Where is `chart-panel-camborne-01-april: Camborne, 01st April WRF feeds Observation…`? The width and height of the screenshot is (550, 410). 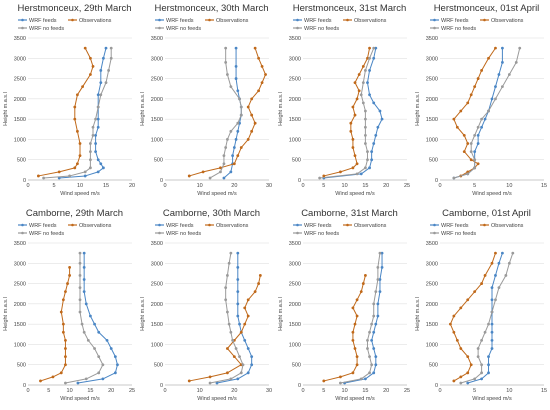 chart-panel-camborne-01-april: Camborne, 01st April WRF feeds Observation… is located at coordinates (480, 307).